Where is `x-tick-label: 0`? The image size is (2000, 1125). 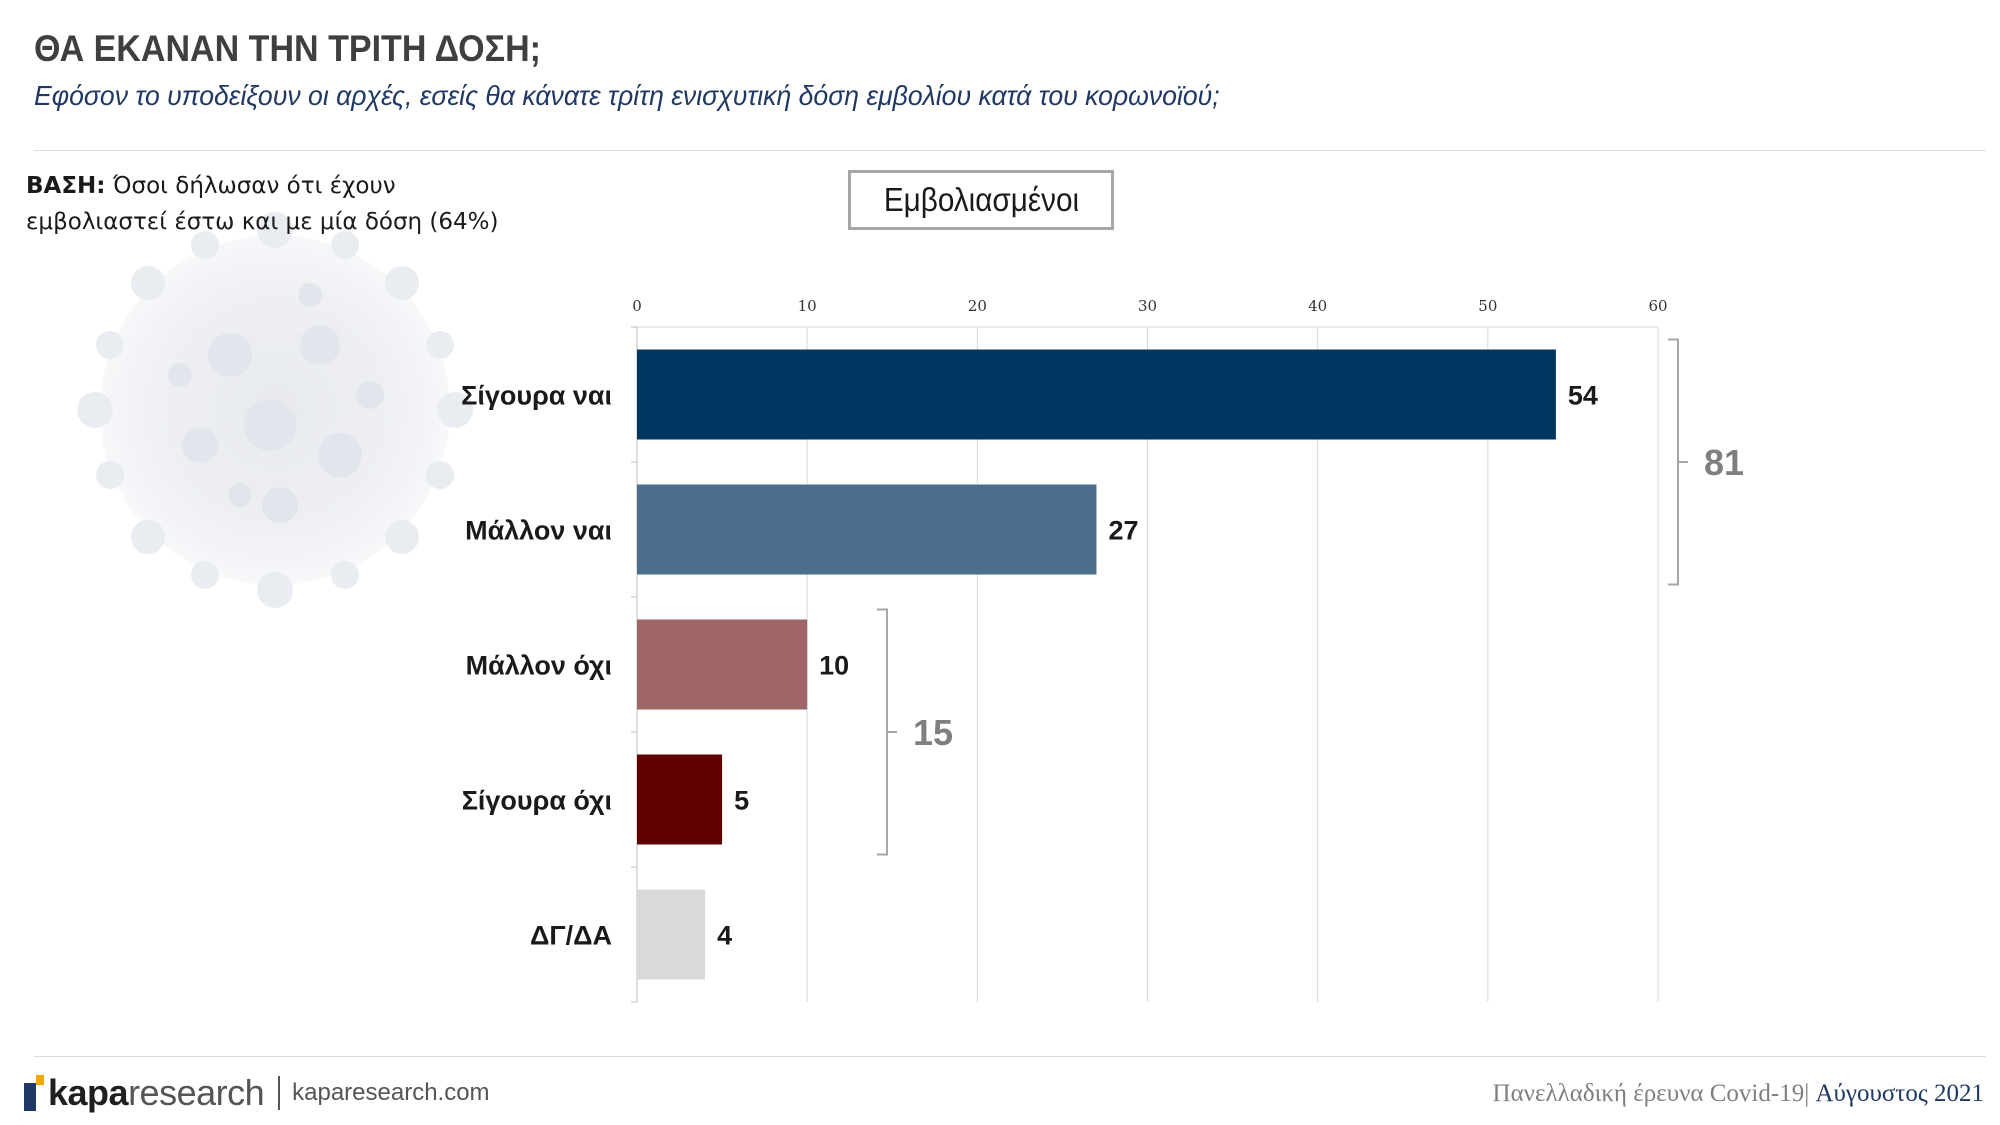 x-tick-label: 0 is located at coordinates (637, 306).